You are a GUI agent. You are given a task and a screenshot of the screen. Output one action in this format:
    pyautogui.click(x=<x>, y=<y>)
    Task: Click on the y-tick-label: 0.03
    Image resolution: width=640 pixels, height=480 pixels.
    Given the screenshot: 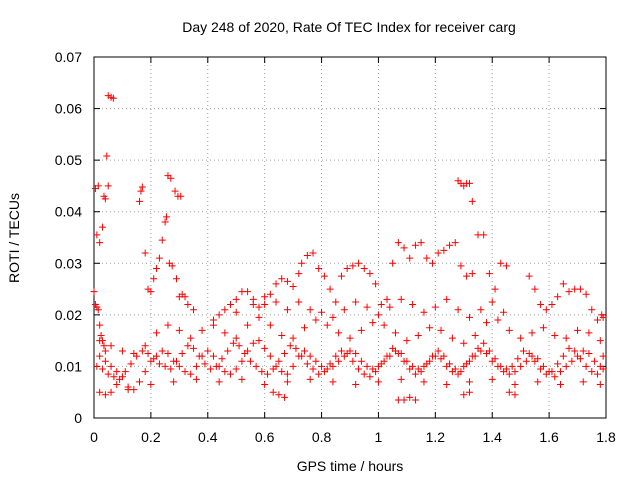 What is the action you would take?
    pyautogui.click(x=68, y=263)
    